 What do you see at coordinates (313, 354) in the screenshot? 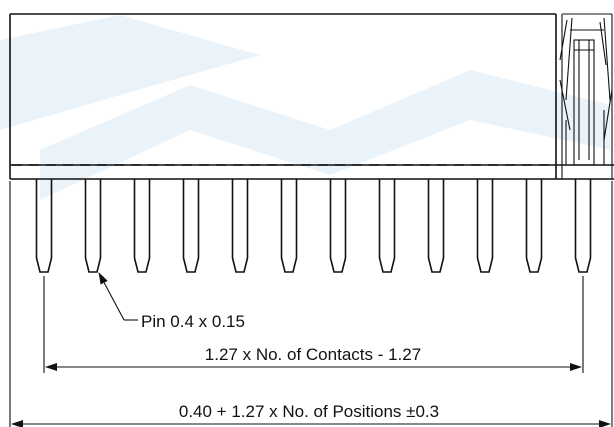
I see `contacts-dimension-label: 1.27 x No. of Contacts - 1.27` at bounding box center [313, 354].